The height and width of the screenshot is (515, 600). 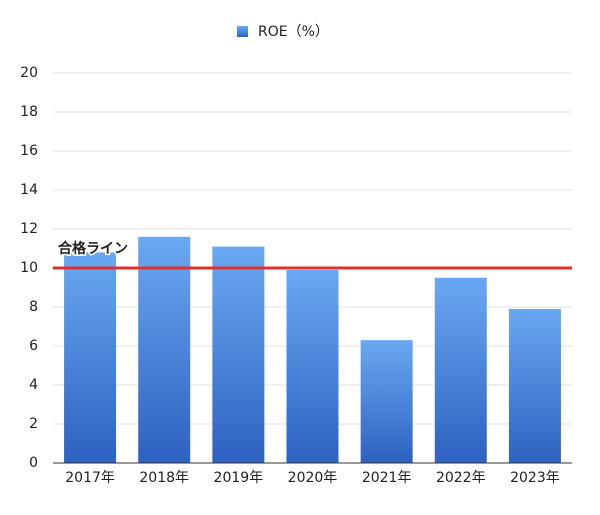 What do you see at coordinates (239, 478) in the screenshot?
I see `x-tick-label: 2019年` at bounding box center [239, 478].